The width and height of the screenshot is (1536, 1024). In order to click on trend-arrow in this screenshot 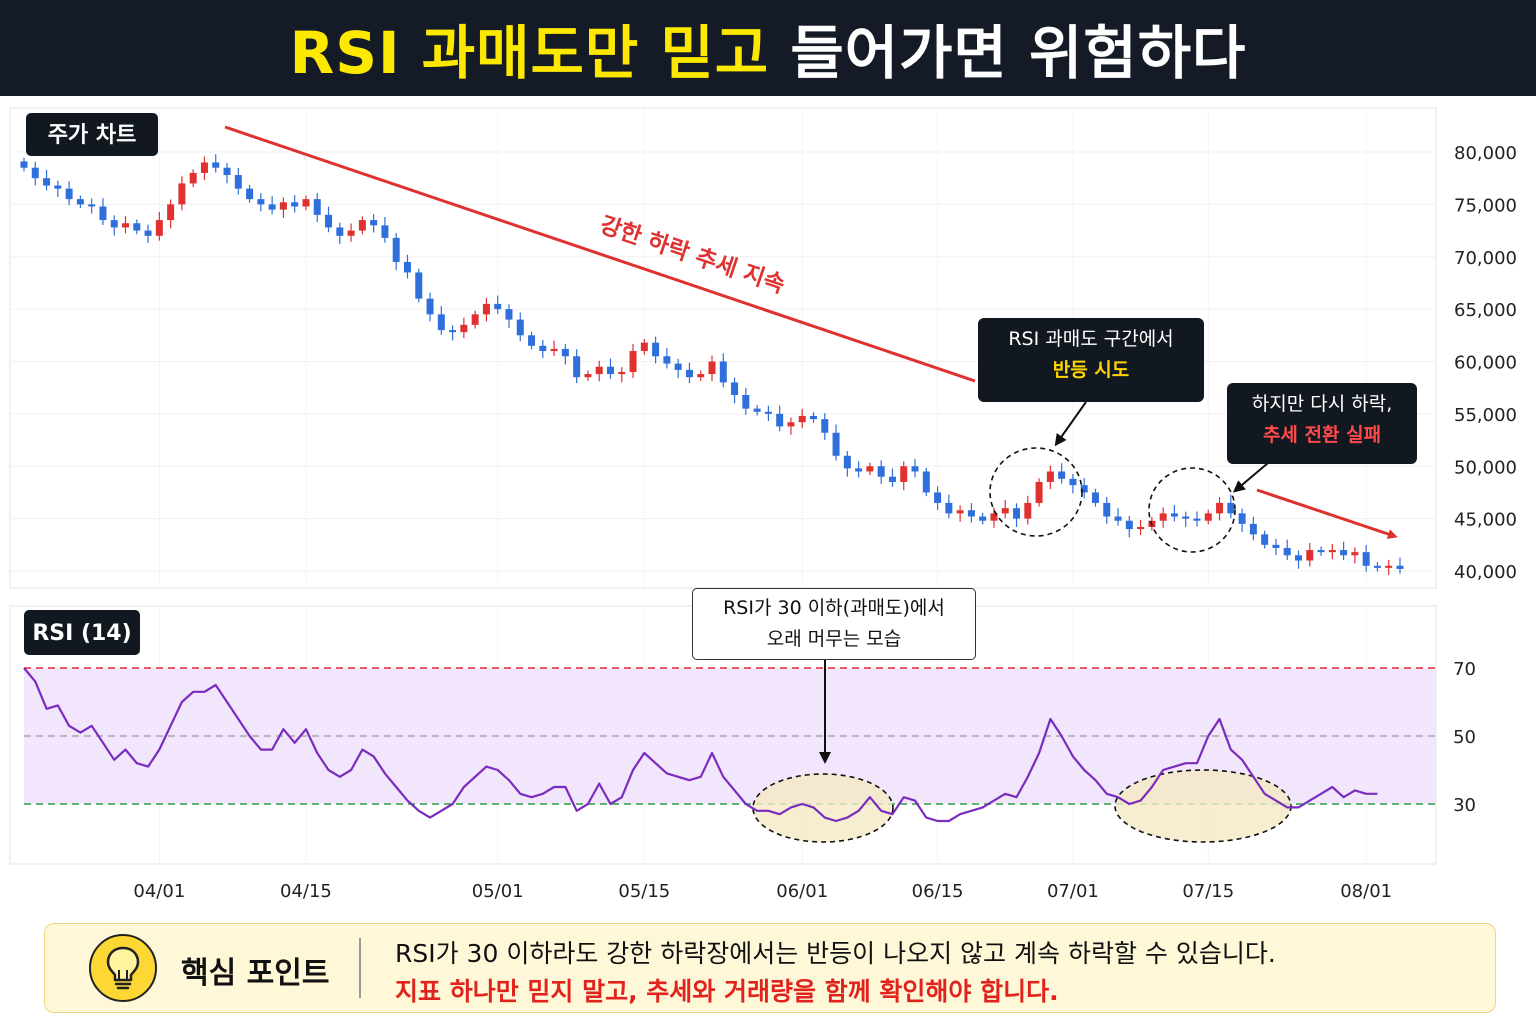, I will do `click(600, 254)`.